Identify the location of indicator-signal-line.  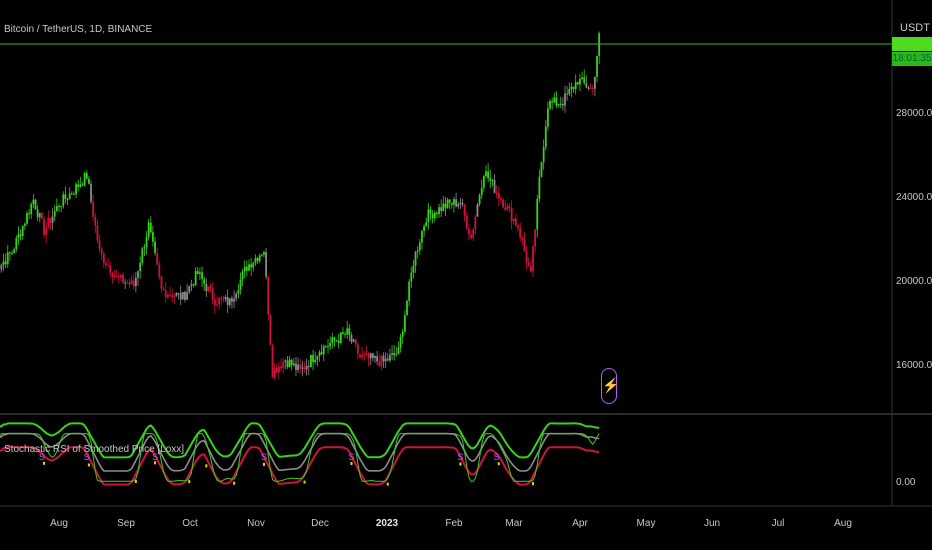
(300, 457).